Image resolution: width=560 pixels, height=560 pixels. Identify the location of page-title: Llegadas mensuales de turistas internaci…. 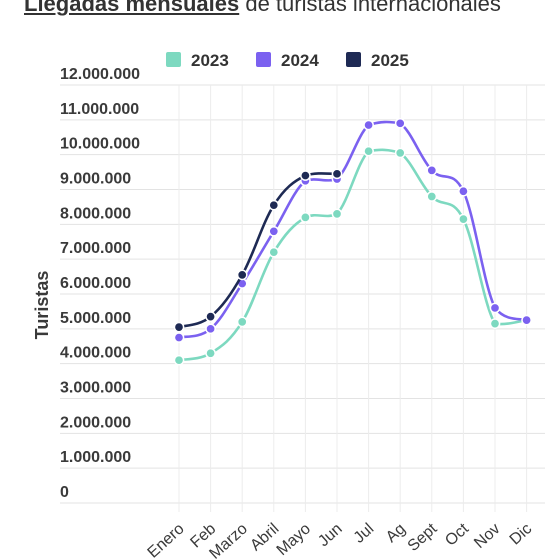
(262, 8).